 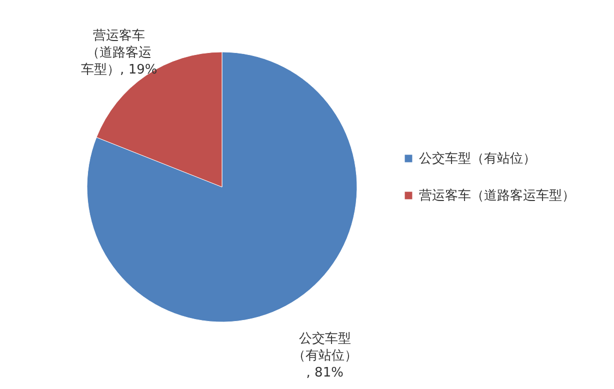 I want to click on legend-label: 营运客车（道路客运车型）, so click(x=497, y=196).